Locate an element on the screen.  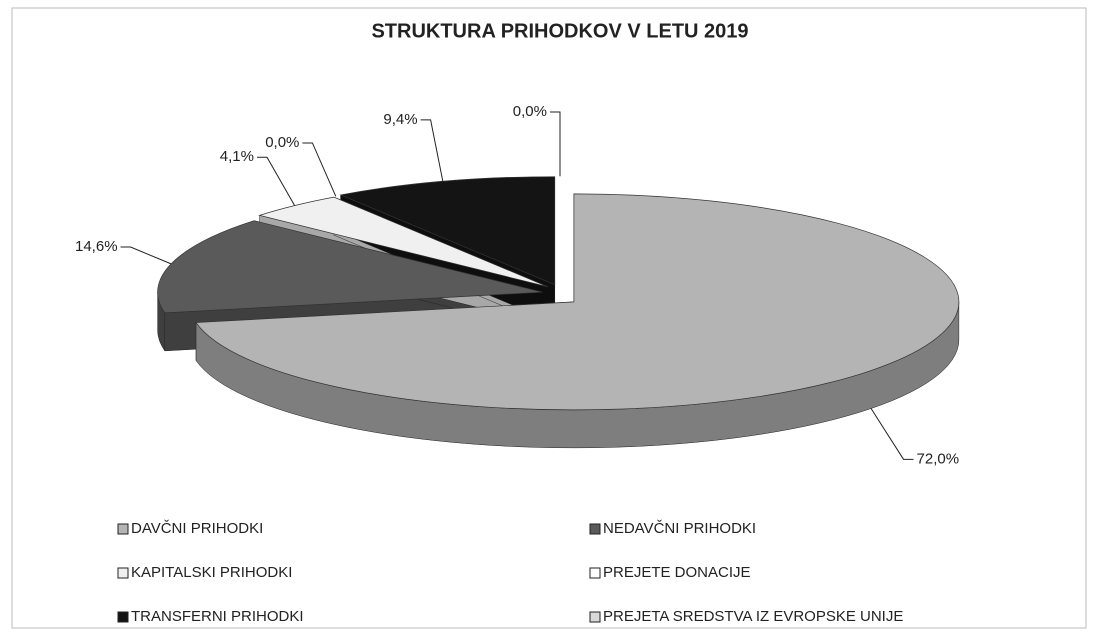
data-label: 4,1% is located at coordinates (237, 156).